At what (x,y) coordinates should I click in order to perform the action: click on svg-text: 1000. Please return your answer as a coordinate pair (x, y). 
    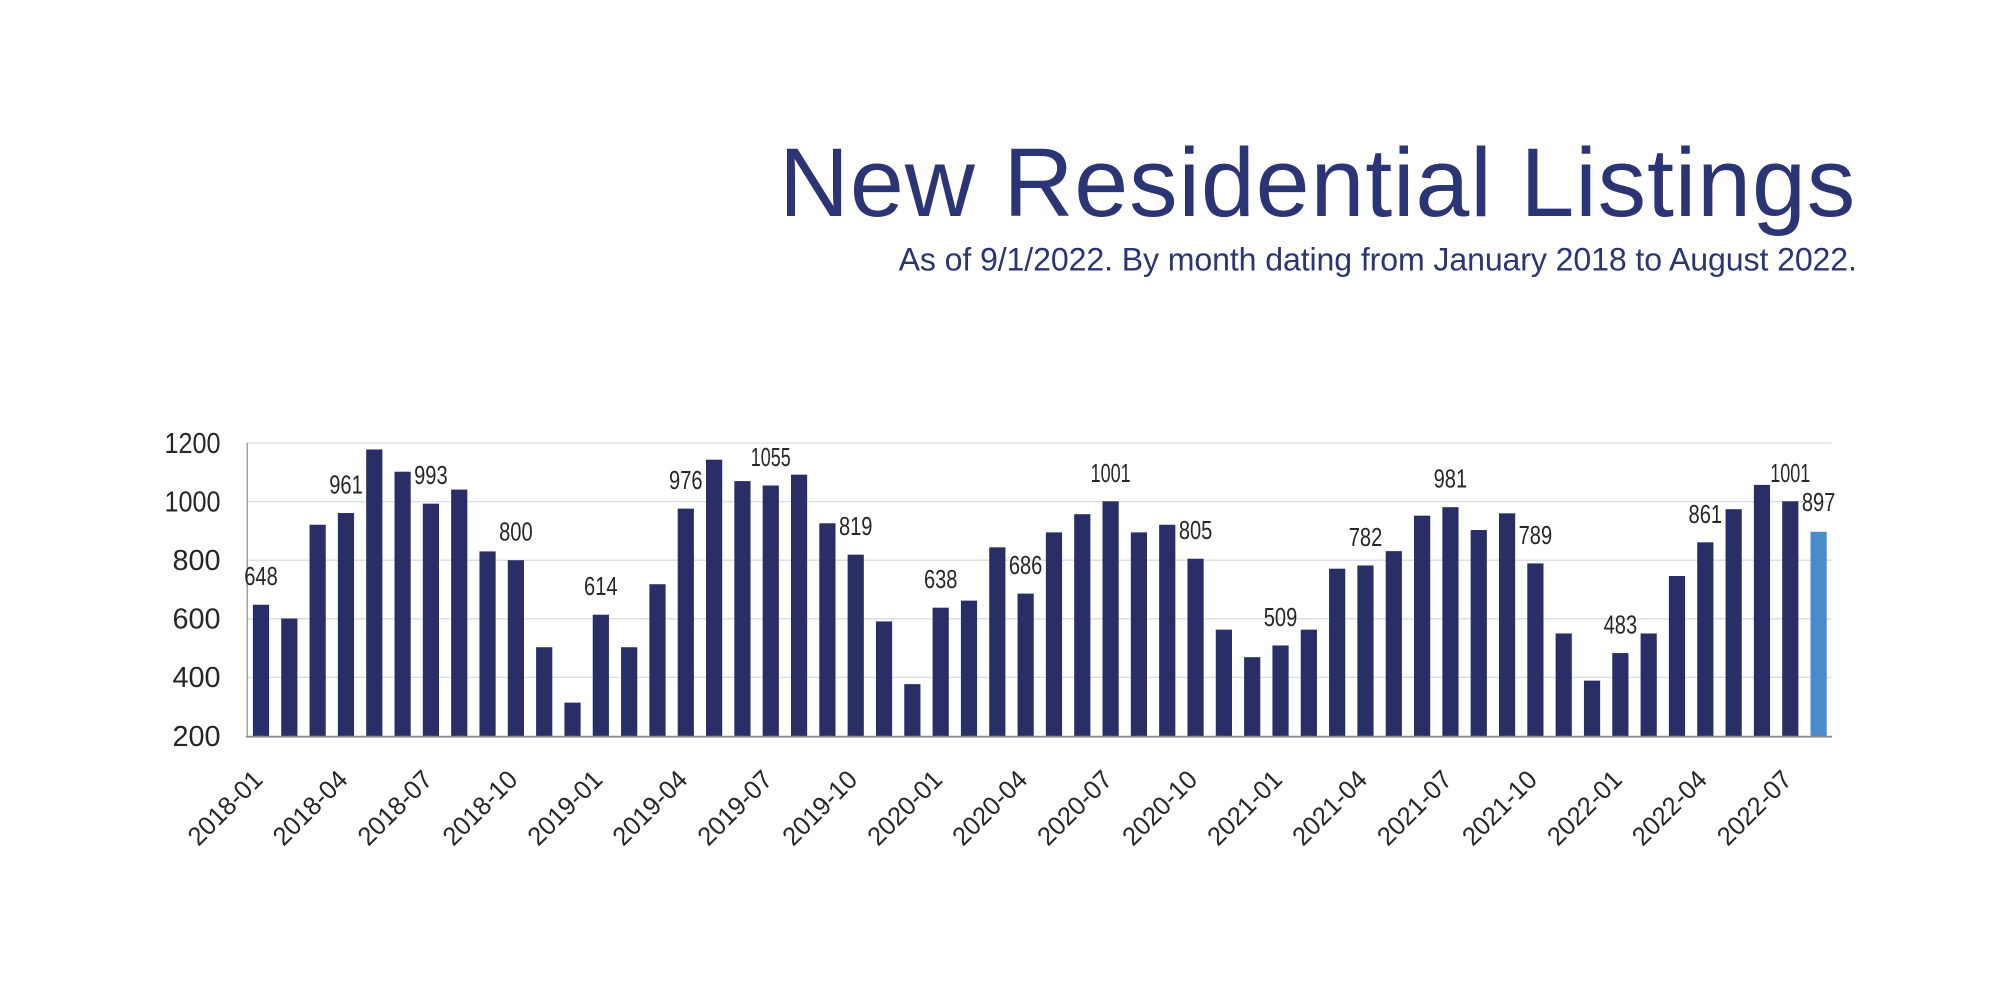
    Looking at the image, I should click on (193, 502).